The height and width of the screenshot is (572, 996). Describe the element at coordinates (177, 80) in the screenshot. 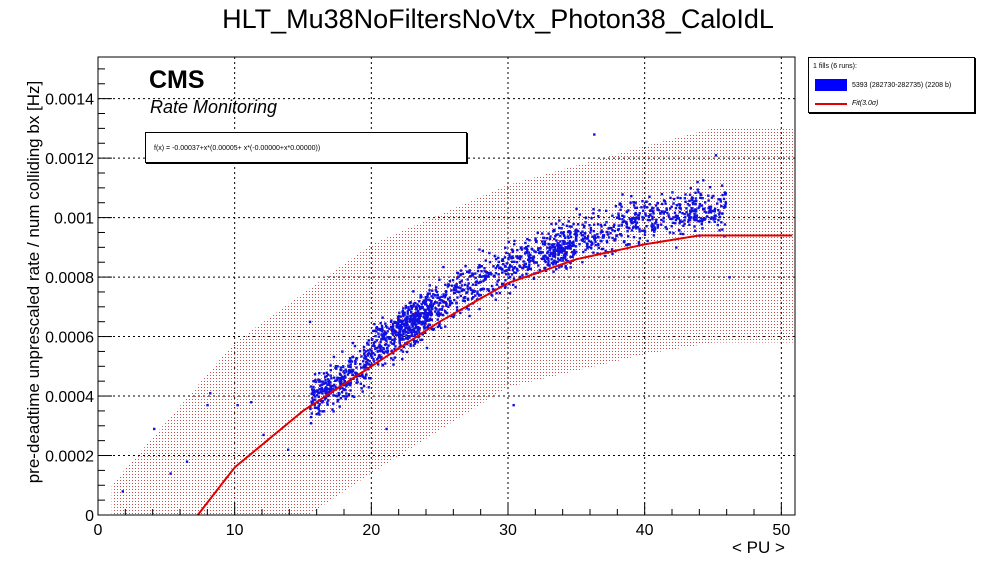

I see `cms-label: CMS` at that location.